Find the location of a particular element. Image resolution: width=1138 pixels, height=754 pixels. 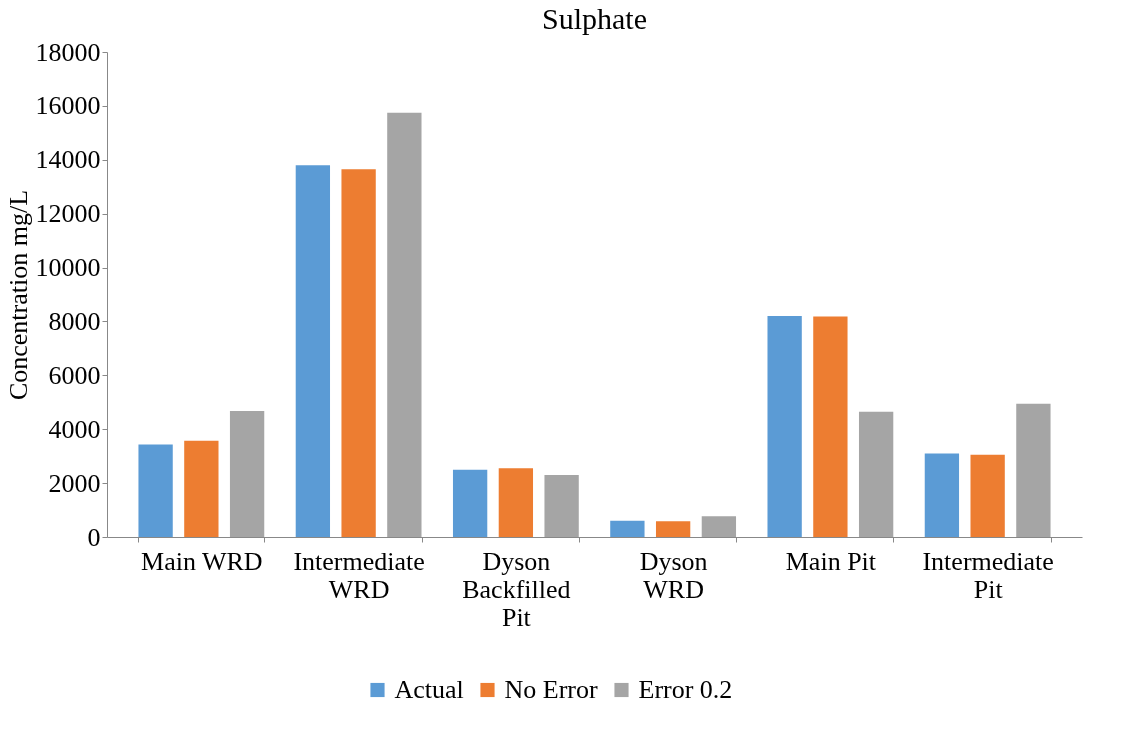

legend-label: Error 0.2 is located at coordinates (685, 689).